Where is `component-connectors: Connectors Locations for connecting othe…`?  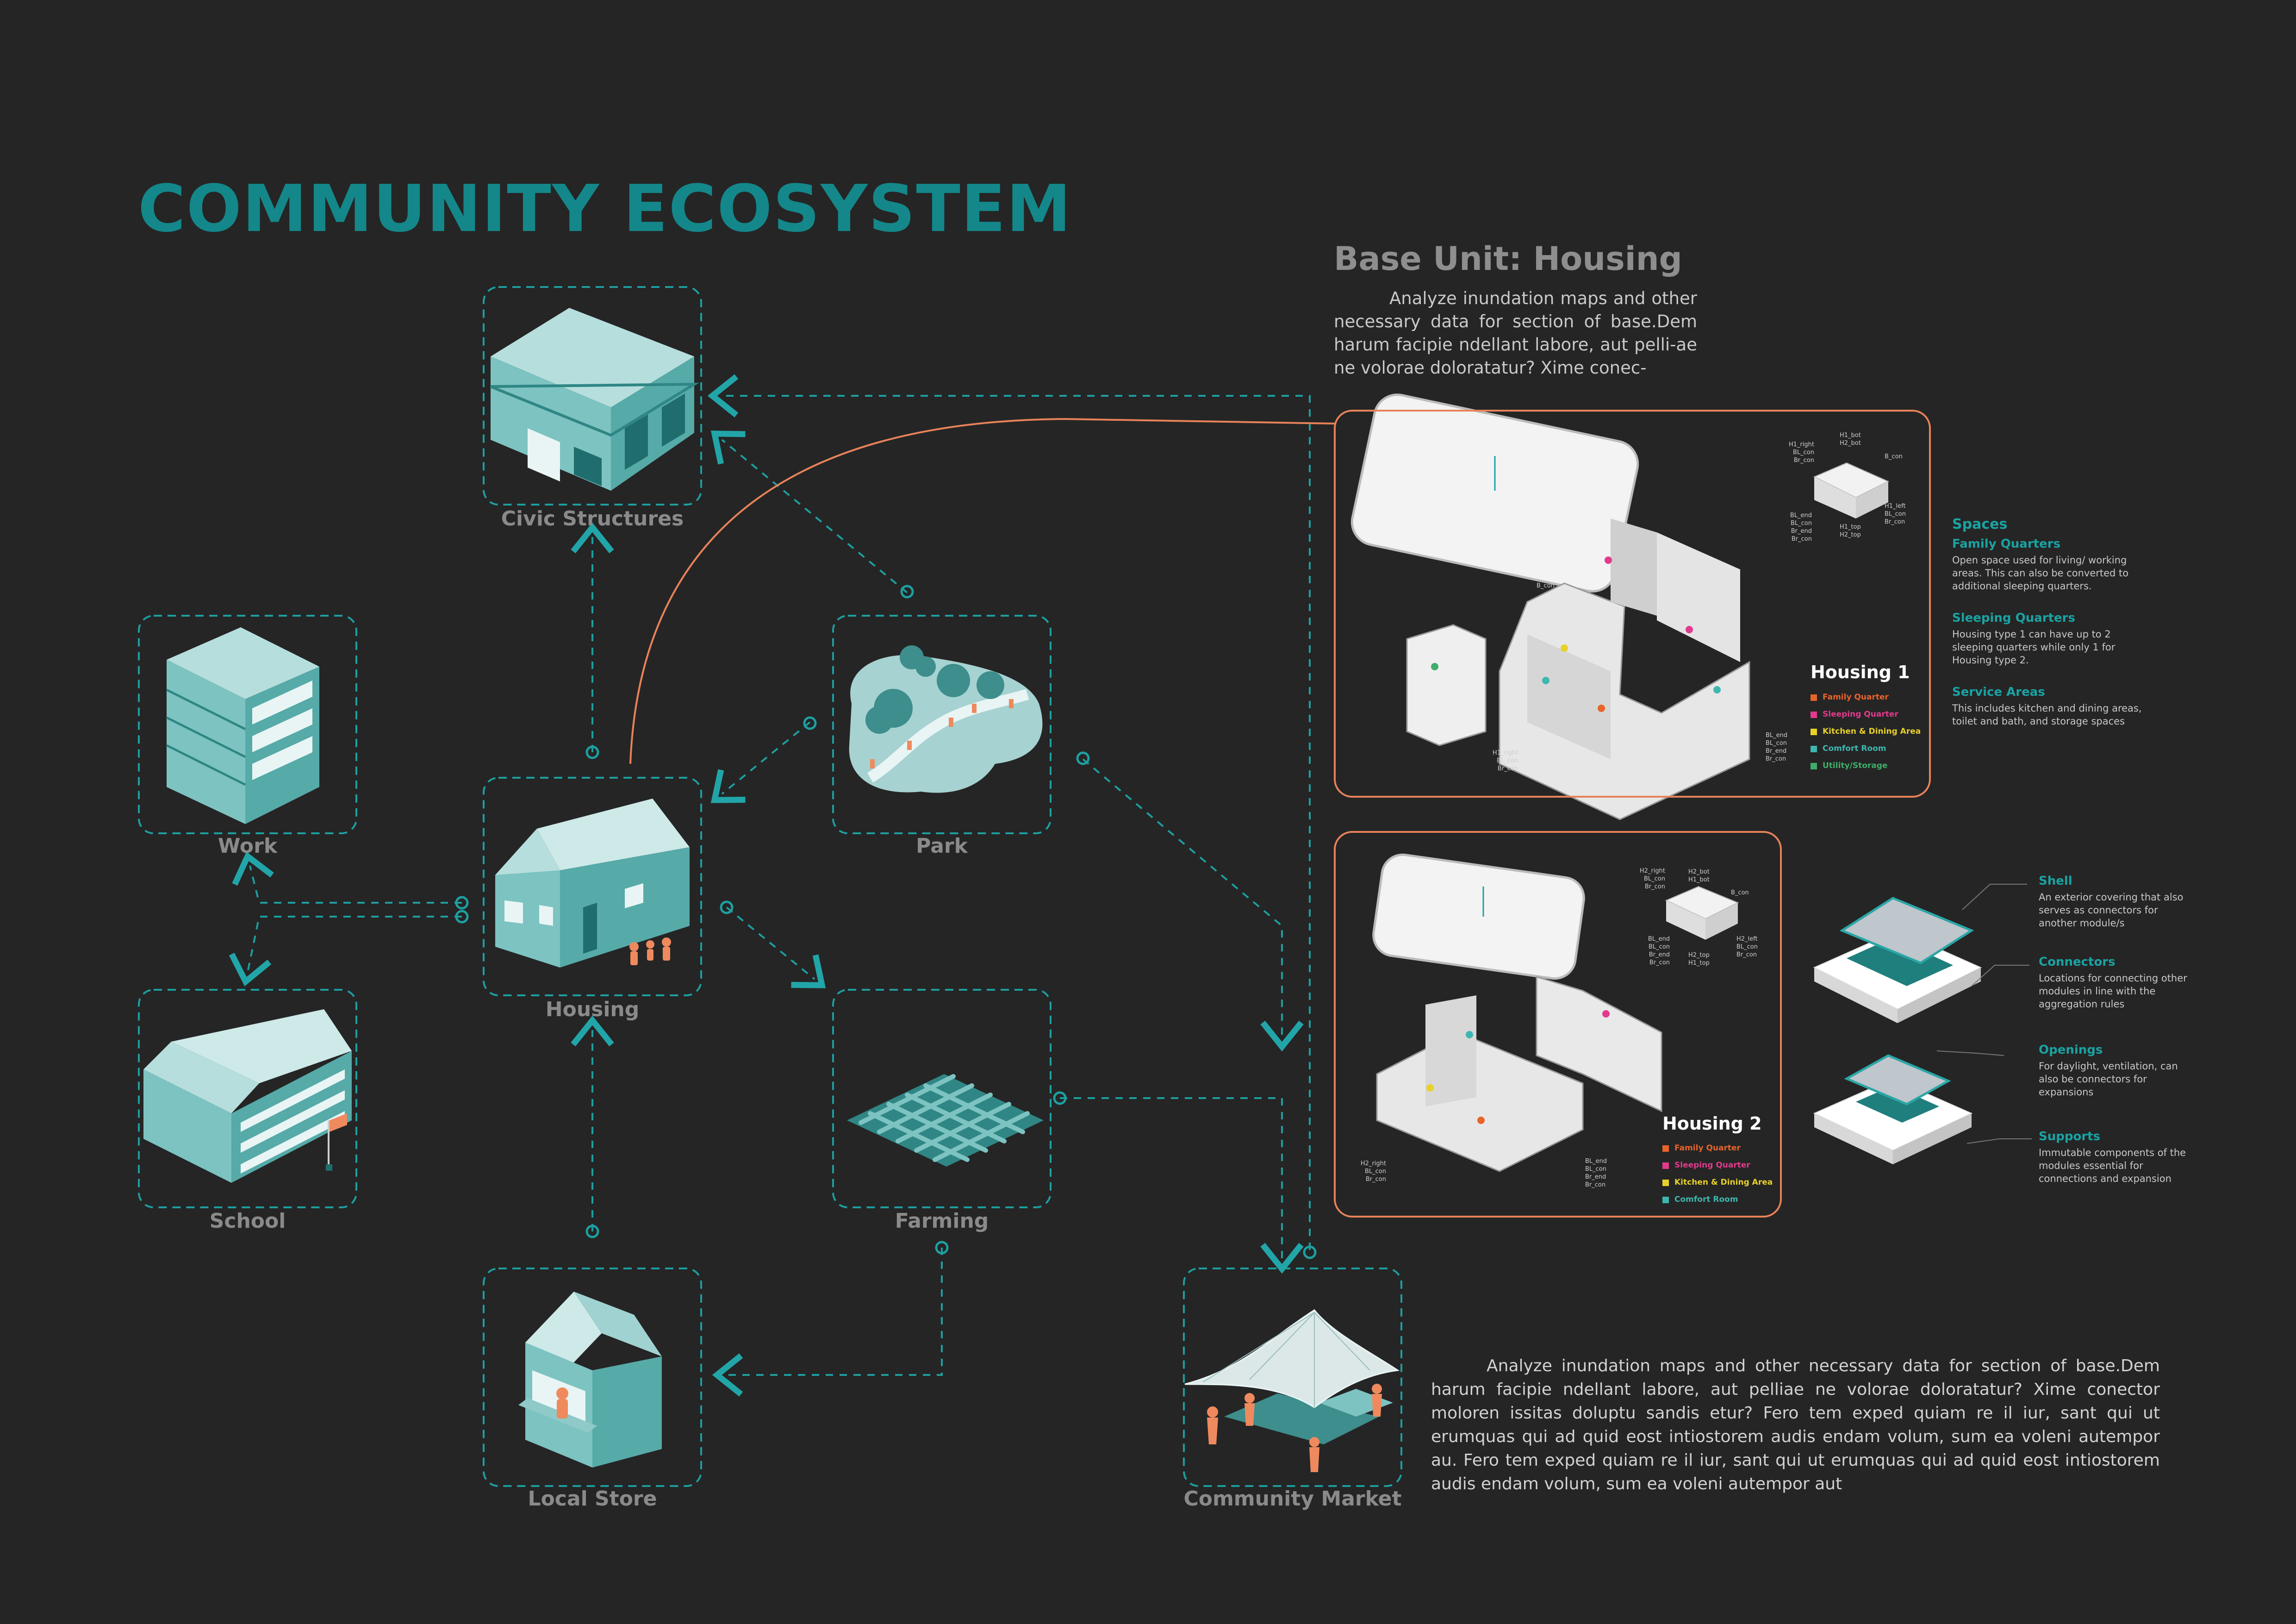
component-connectors: Connectors Locations for connecting othe… is located at coordinates (2115, 992).